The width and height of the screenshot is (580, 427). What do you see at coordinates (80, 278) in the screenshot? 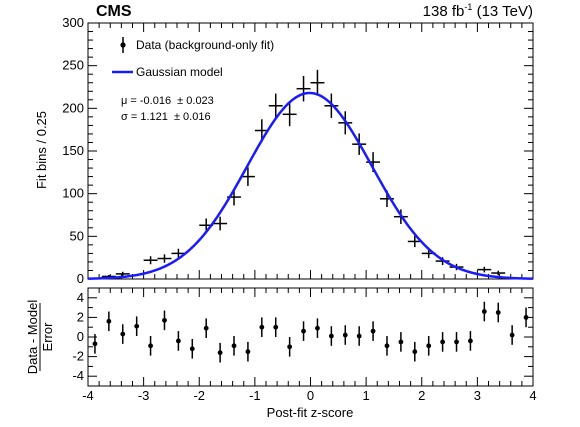
I see `main-y-tick-label: 0` at bounding box center [80, 278].